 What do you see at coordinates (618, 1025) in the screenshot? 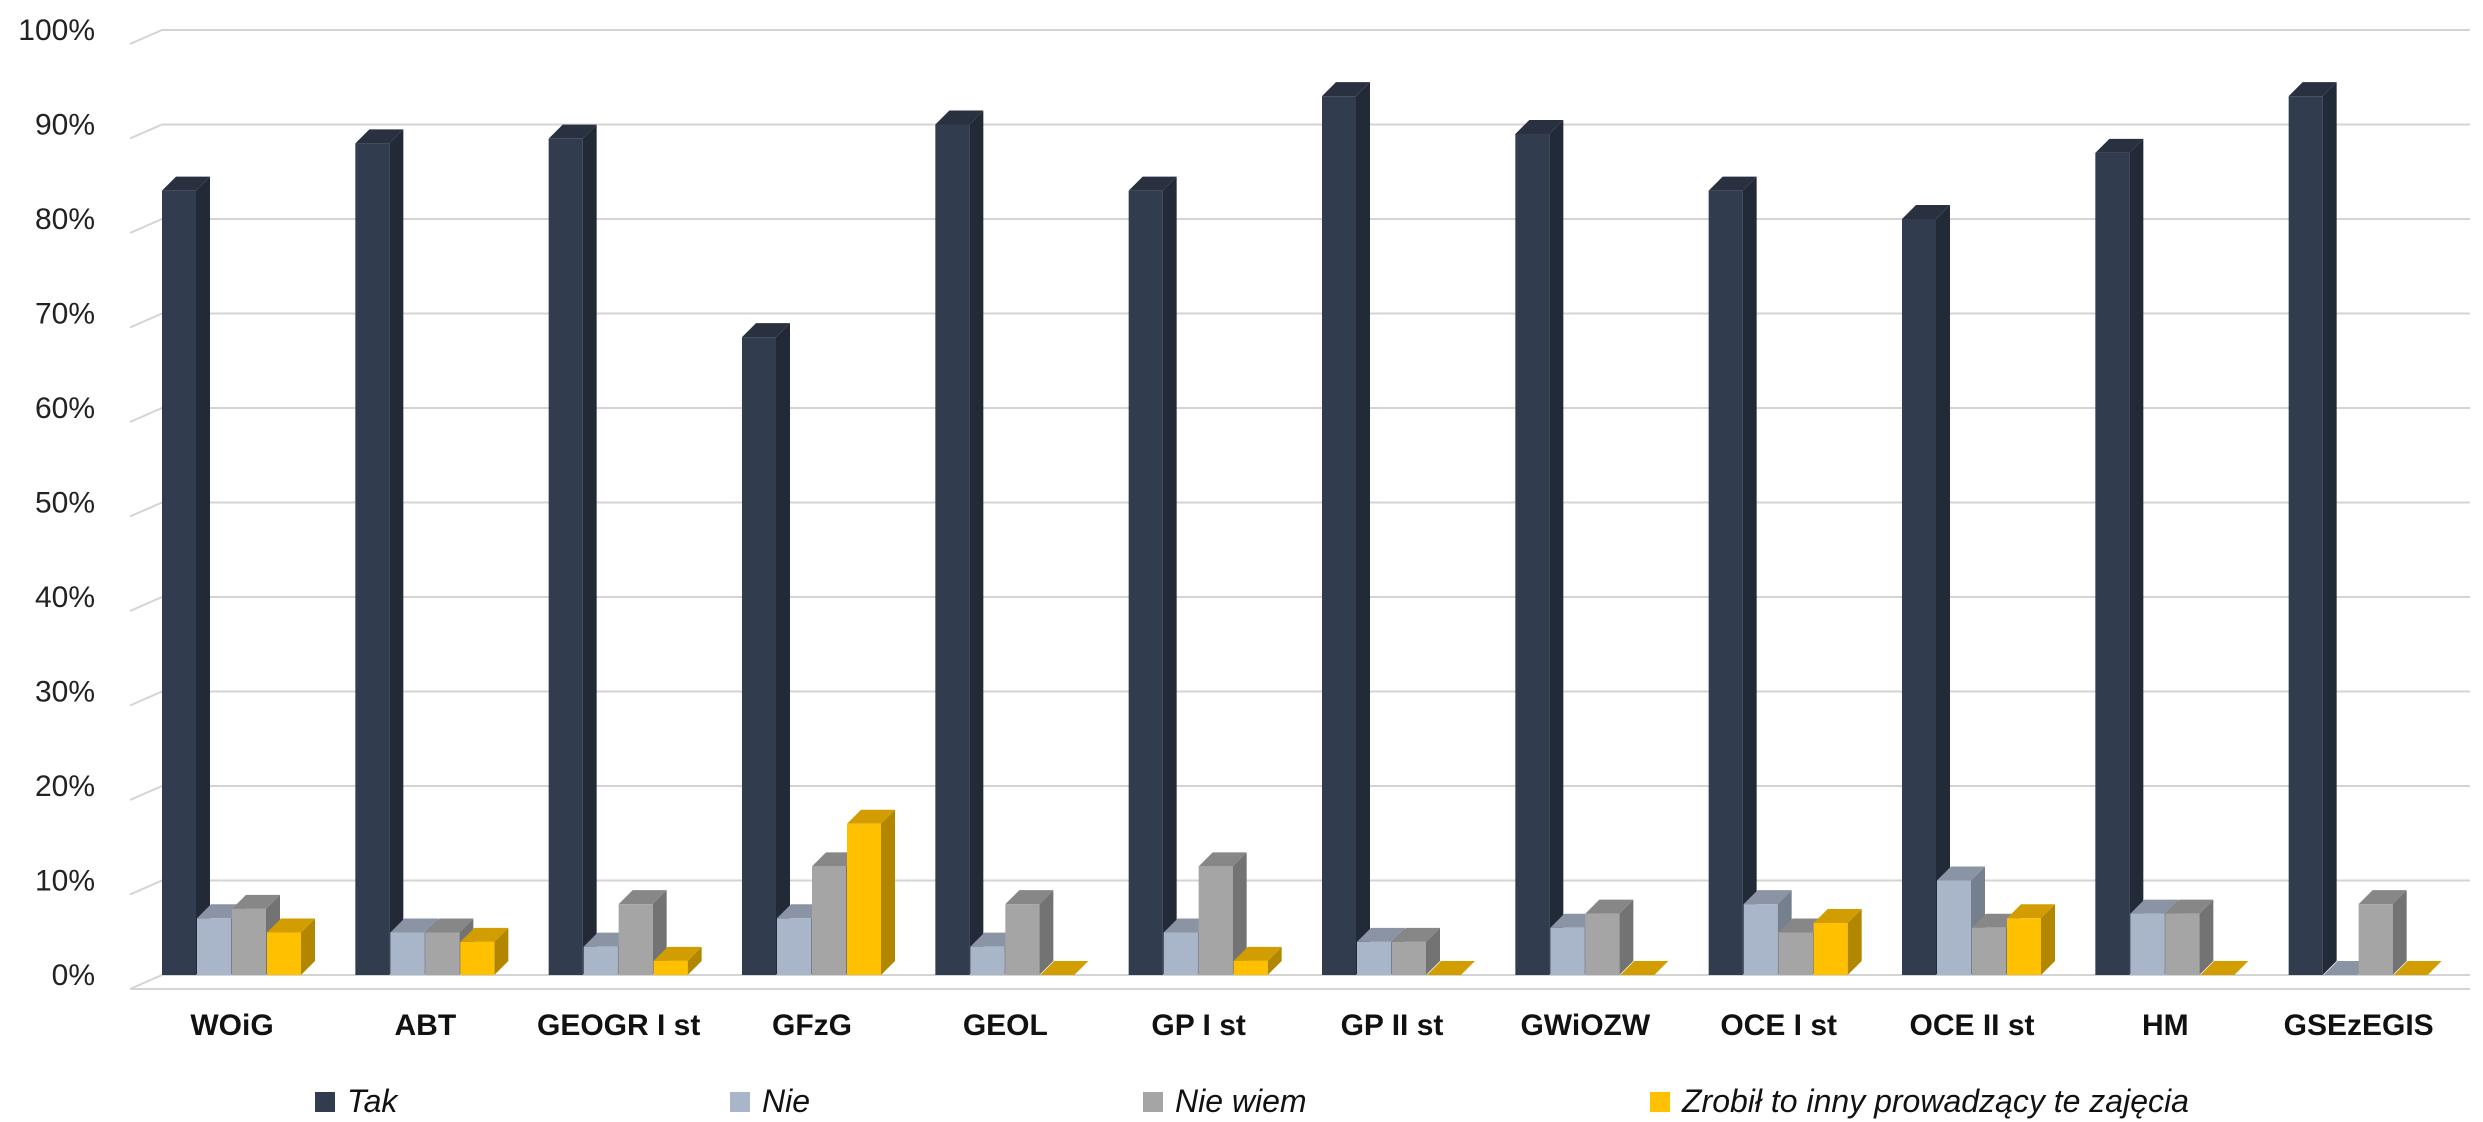
I see `x-category-label: GEOGR I st` at bounding box center [618, 1025].